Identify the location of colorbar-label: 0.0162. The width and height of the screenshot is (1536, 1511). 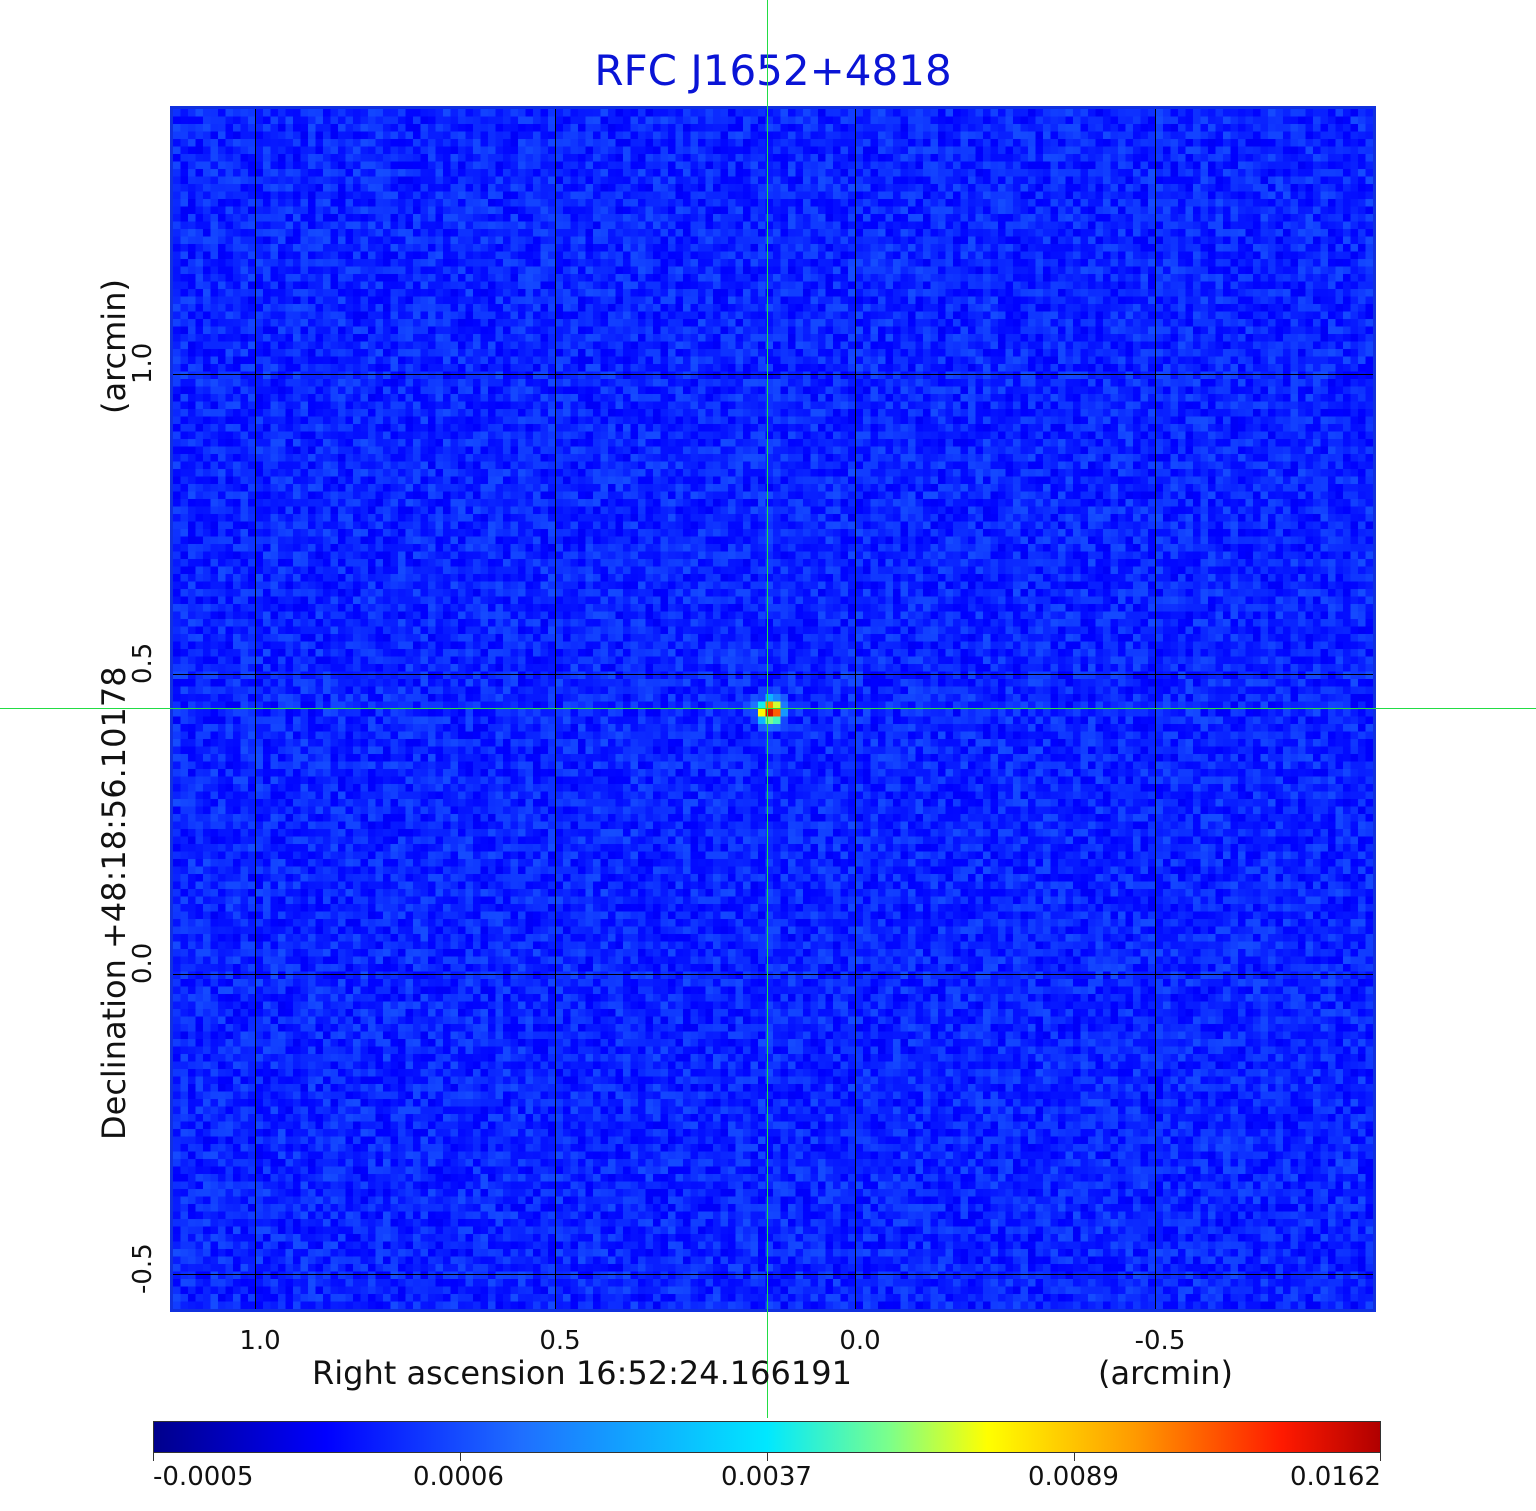
(1335, 1477).